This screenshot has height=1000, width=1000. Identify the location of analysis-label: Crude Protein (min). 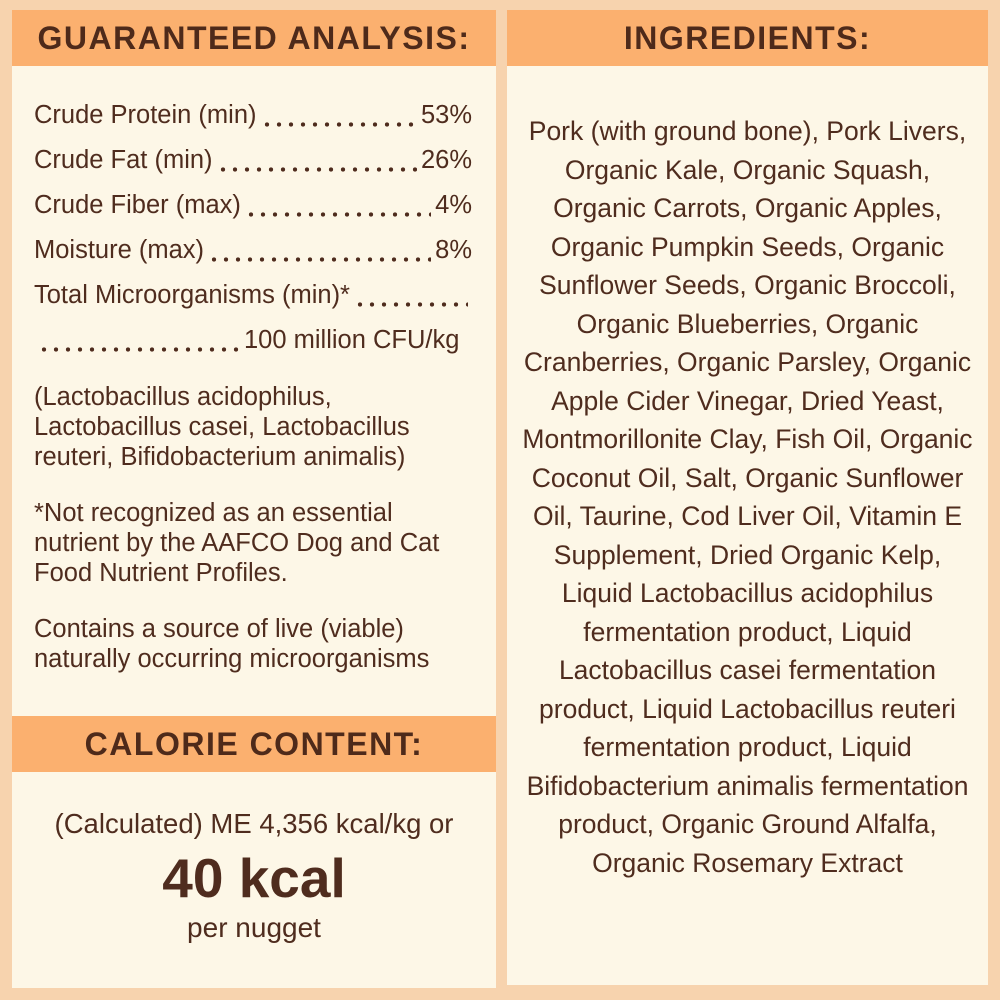
(145, 115).